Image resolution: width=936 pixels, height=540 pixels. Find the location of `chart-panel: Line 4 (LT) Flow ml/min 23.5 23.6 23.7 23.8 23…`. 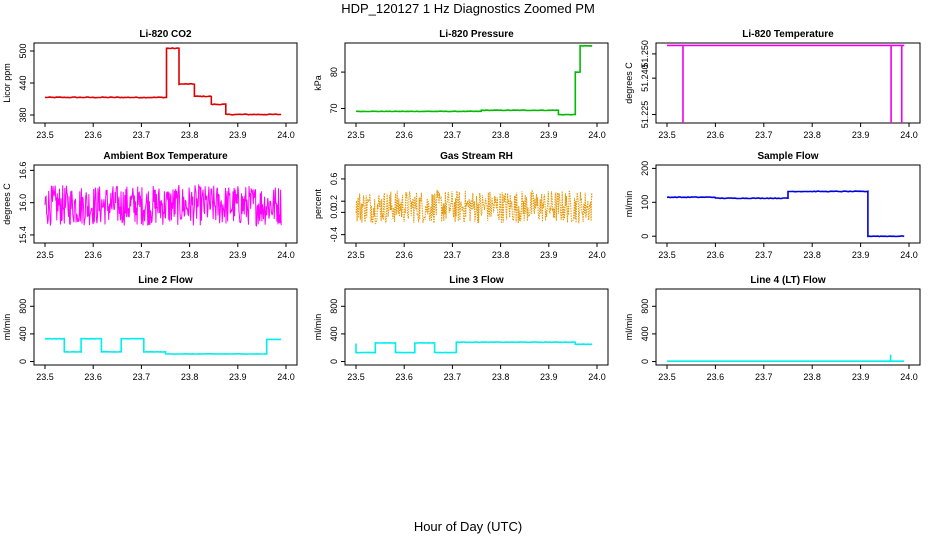

chart-panel: Line 4 (LT) Flow ml/min 23.5 23.6 23.7 23.8 23… is located at coordinates (772, 328).